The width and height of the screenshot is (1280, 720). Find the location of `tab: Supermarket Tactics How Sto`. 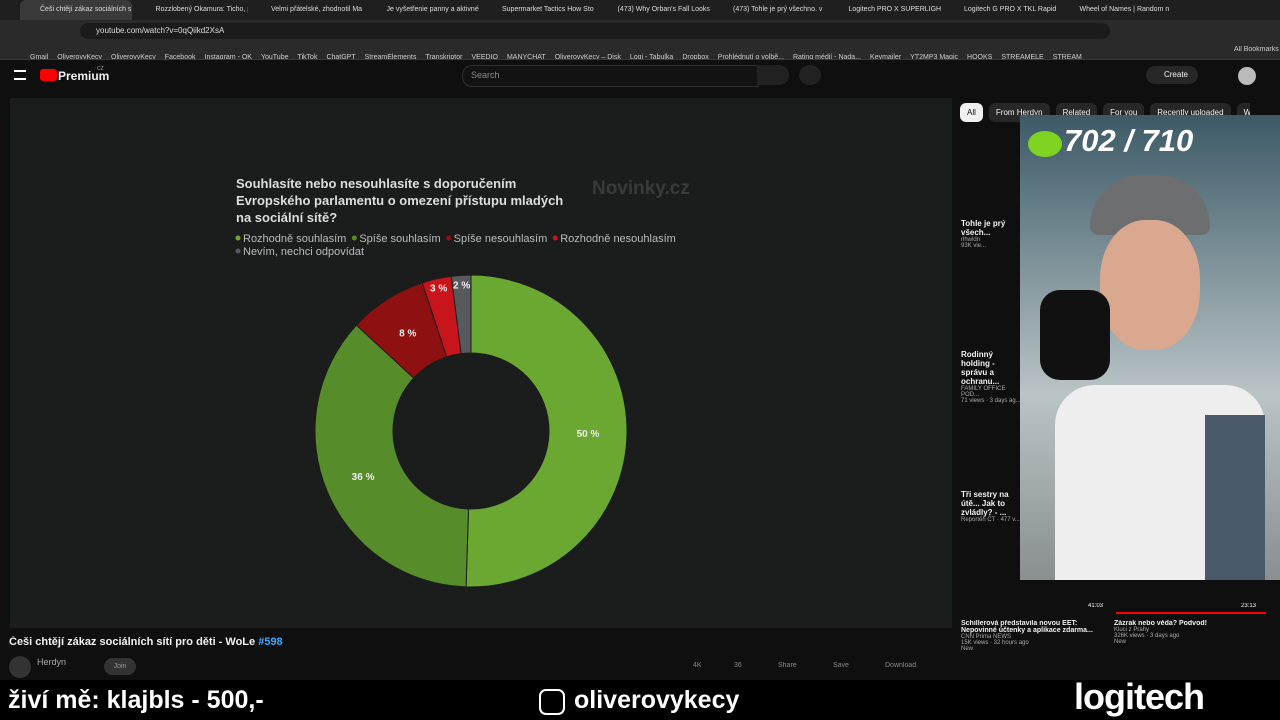

tab: Supermarket Tactics How Sto is located at coordinates (548, 9).